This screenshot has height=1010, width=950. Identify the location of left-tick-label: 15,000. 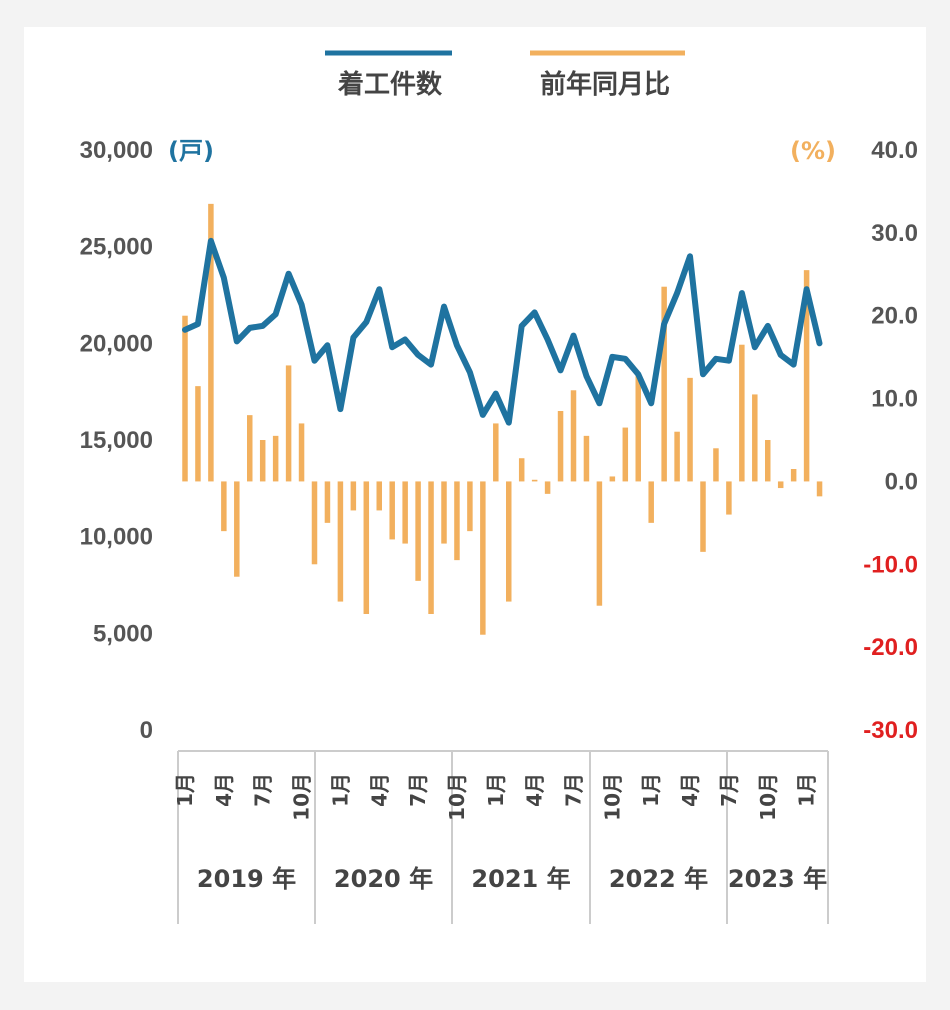
(116, 440).